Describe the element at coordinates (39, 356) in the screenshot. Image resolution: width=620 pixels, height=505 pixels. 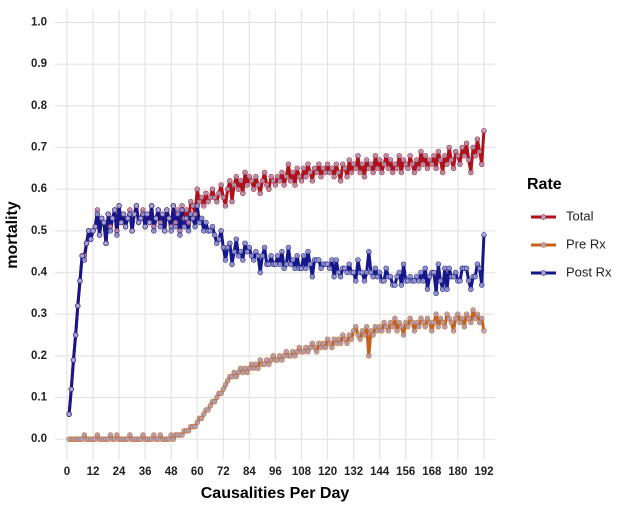
I see `y-tick-label: 0.2` at that location.